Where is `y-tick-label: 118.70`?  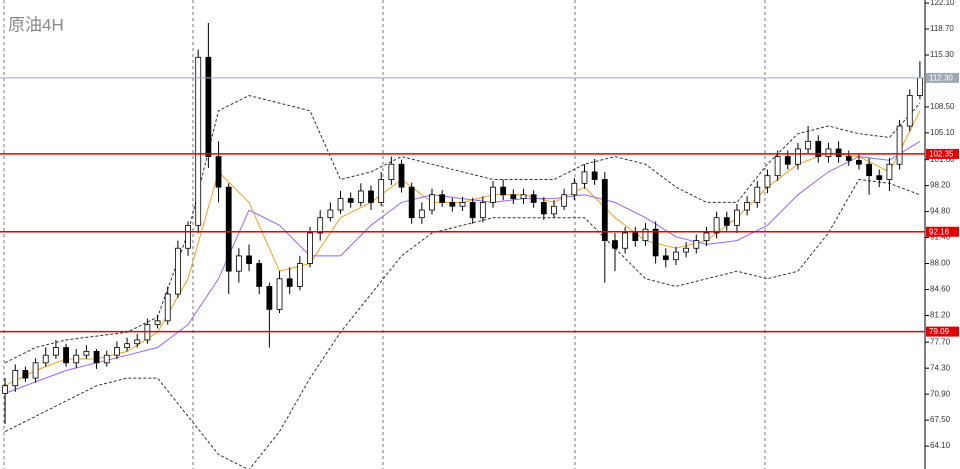
y-tick-label: 118.70 is located at coordinates (942, 28).